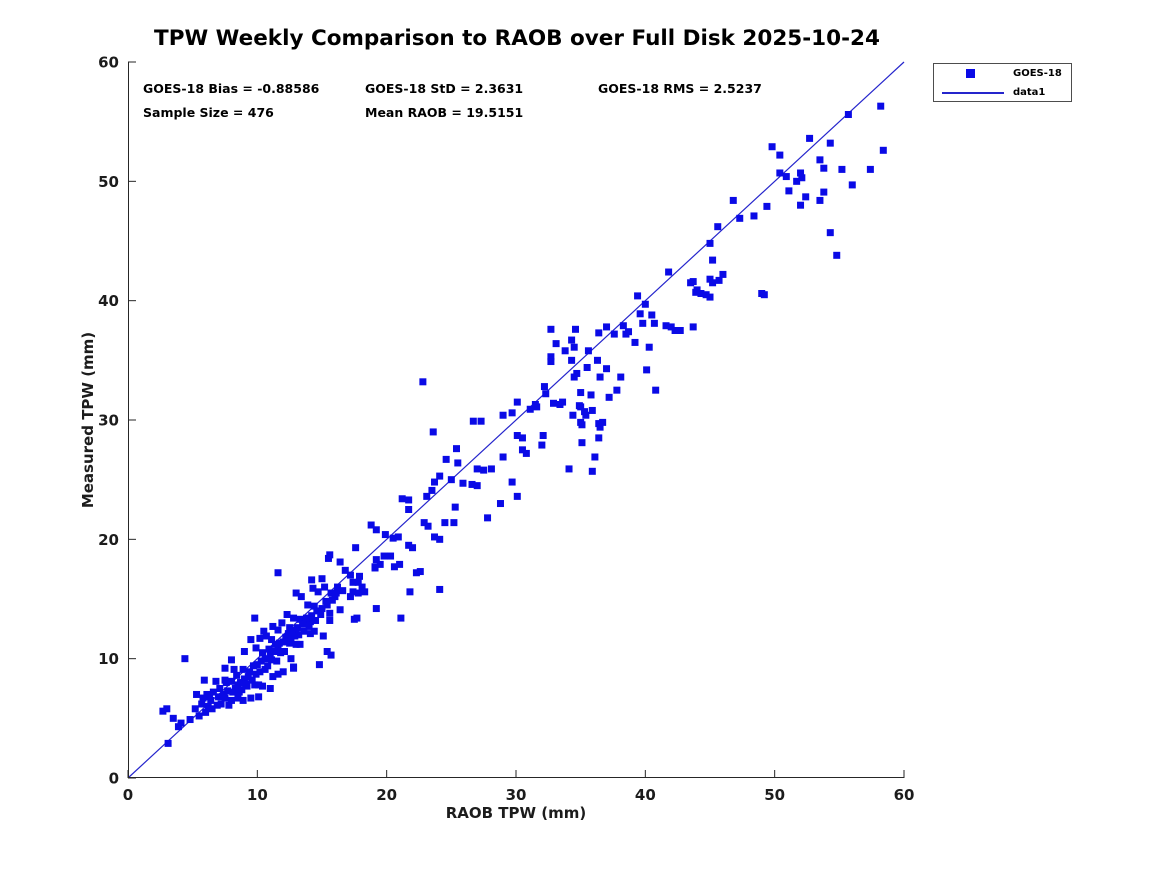 The image size is (1167, 875). Describe the element at coordinates (1037, 73) in the screenshot. I see `legend-marker-label: GOES-18` at that location.